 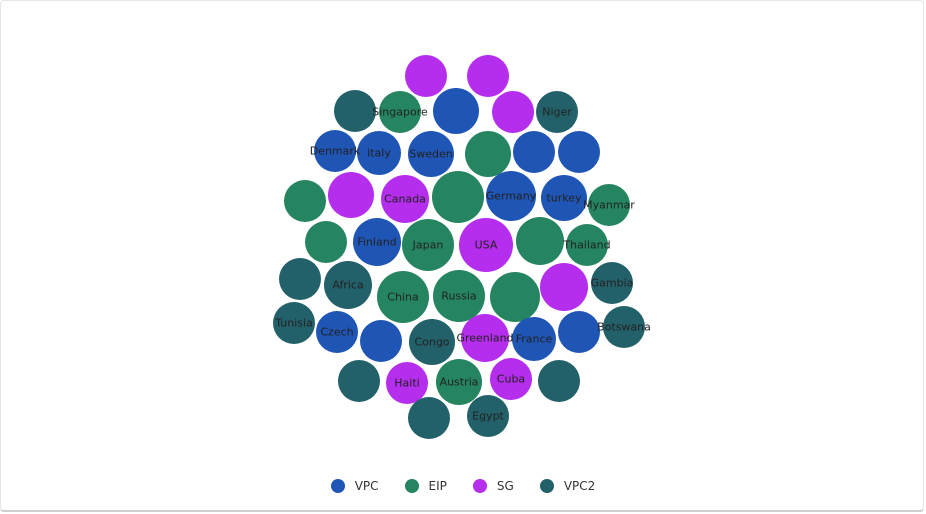 I want to click on bubble-germany, so click(x=511, y=196).